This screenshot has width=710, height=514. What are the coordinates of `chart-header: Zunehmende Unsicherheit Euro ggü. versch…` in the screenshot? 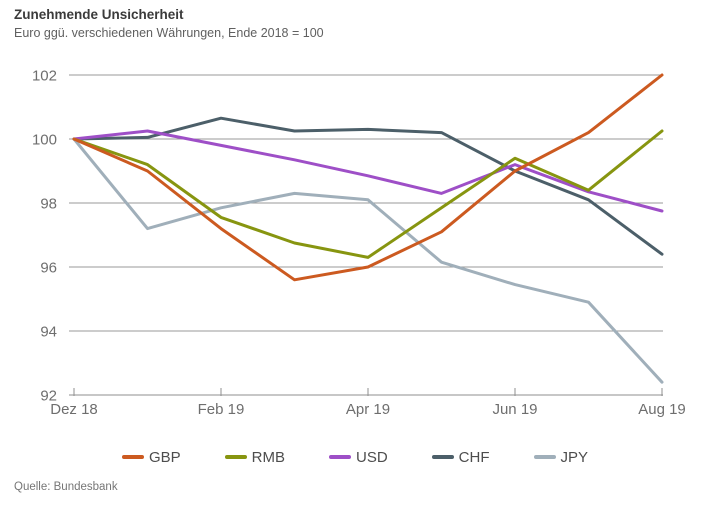 It's located at (169, 24).